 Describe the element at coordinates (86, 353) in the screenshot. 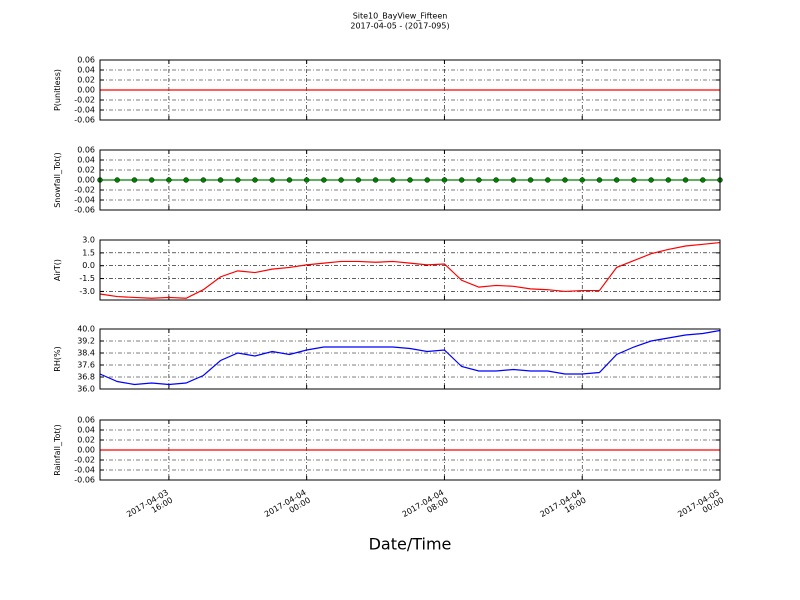

I see `y-tick-label: 38.4` at that location.